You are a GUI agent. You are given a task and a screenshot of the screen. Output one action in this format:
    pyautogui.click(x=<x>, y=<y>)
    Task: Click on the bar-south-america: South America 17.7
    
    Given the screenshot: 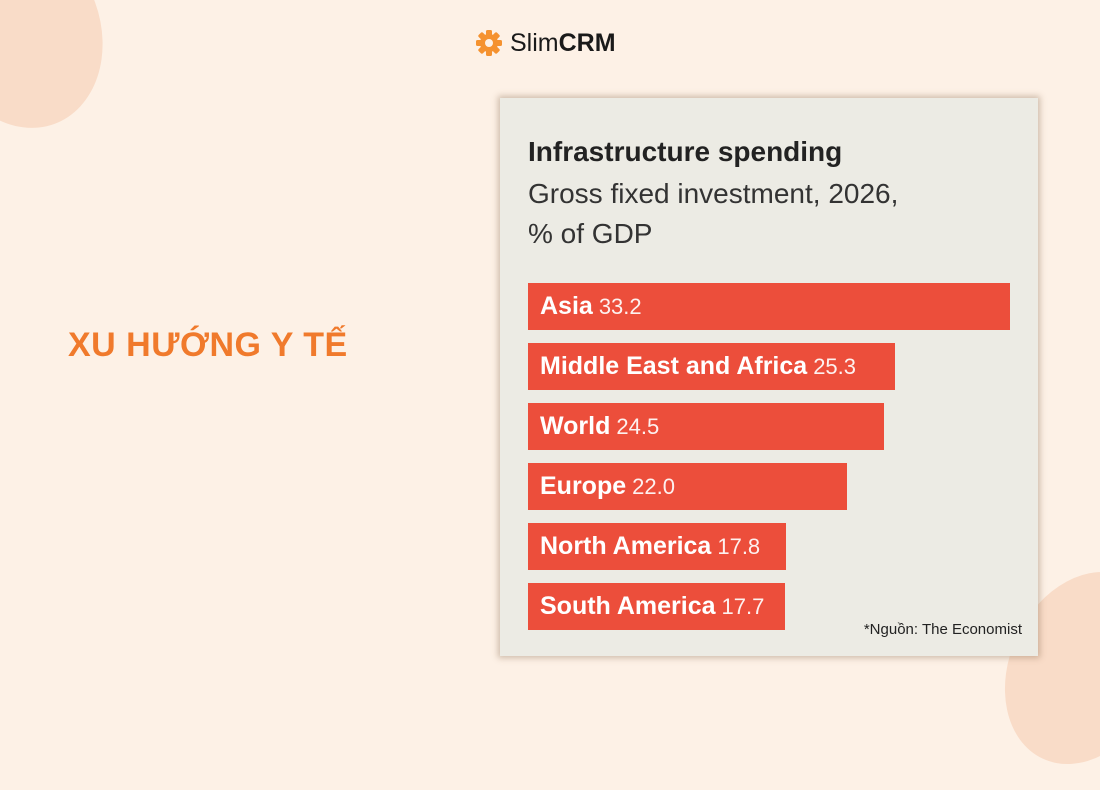 What is the action you would take?
    pyautogui.click(x=656, y=606)
    